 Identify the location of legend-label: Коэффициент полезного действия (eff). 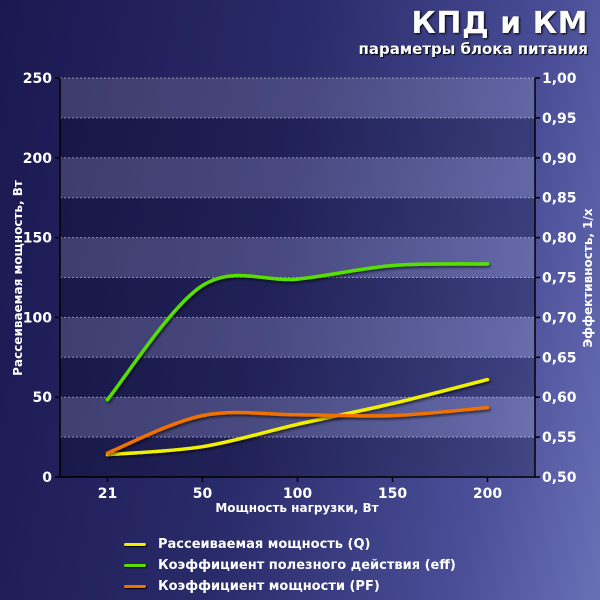
(307, 565).